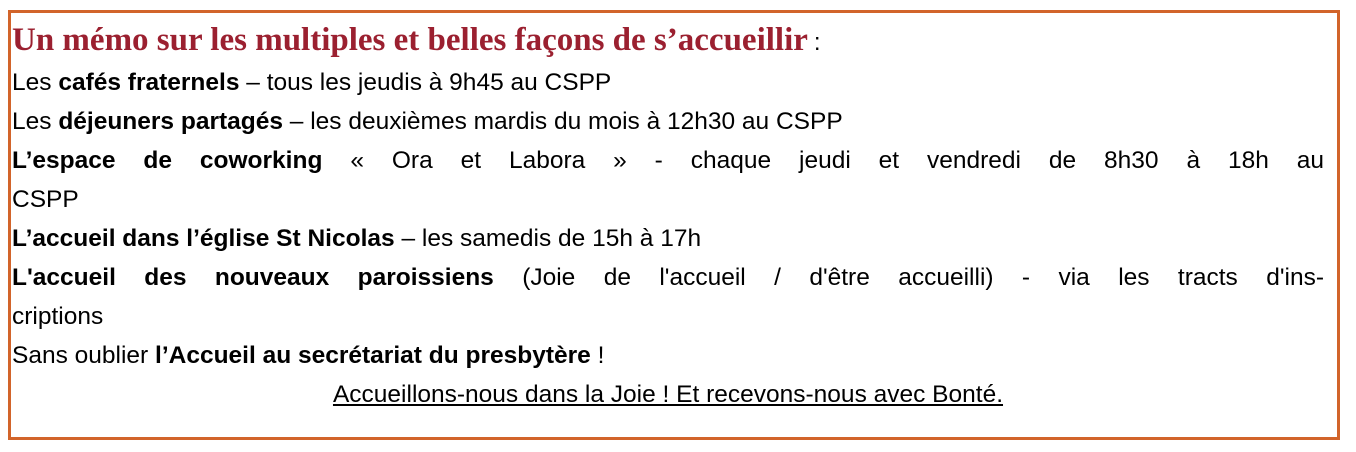 Image resolution: width=1356 pixels, height=452 pixels. Describe the element at coordinates (373, 355) in the screenshot. I see `item-bold: l’Accueil au secrétariat du presbytère` at that location.